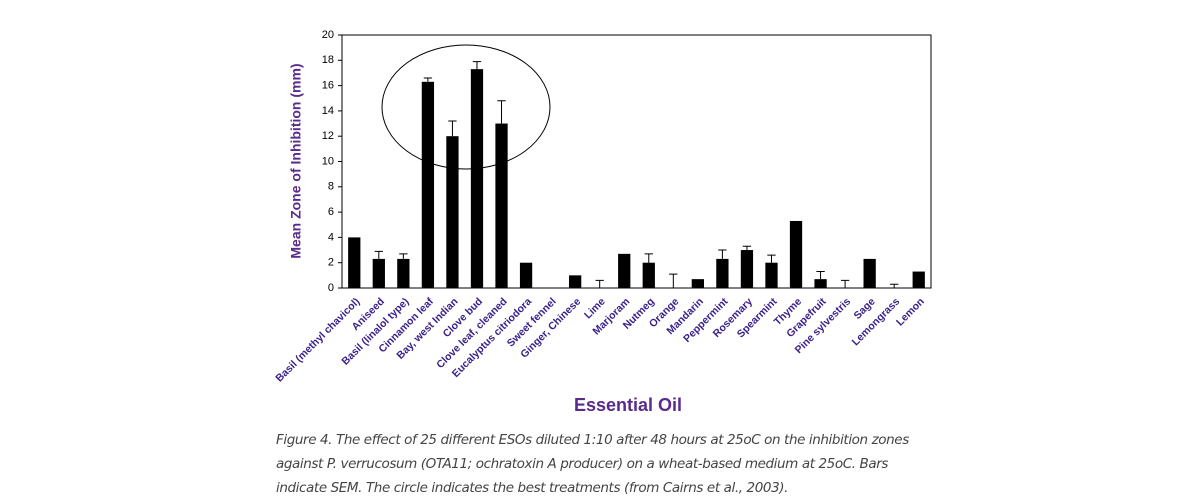  Describe the element at coordinates (328, 136) in the screenshot. I see `y-tick-label: 12` at that location.